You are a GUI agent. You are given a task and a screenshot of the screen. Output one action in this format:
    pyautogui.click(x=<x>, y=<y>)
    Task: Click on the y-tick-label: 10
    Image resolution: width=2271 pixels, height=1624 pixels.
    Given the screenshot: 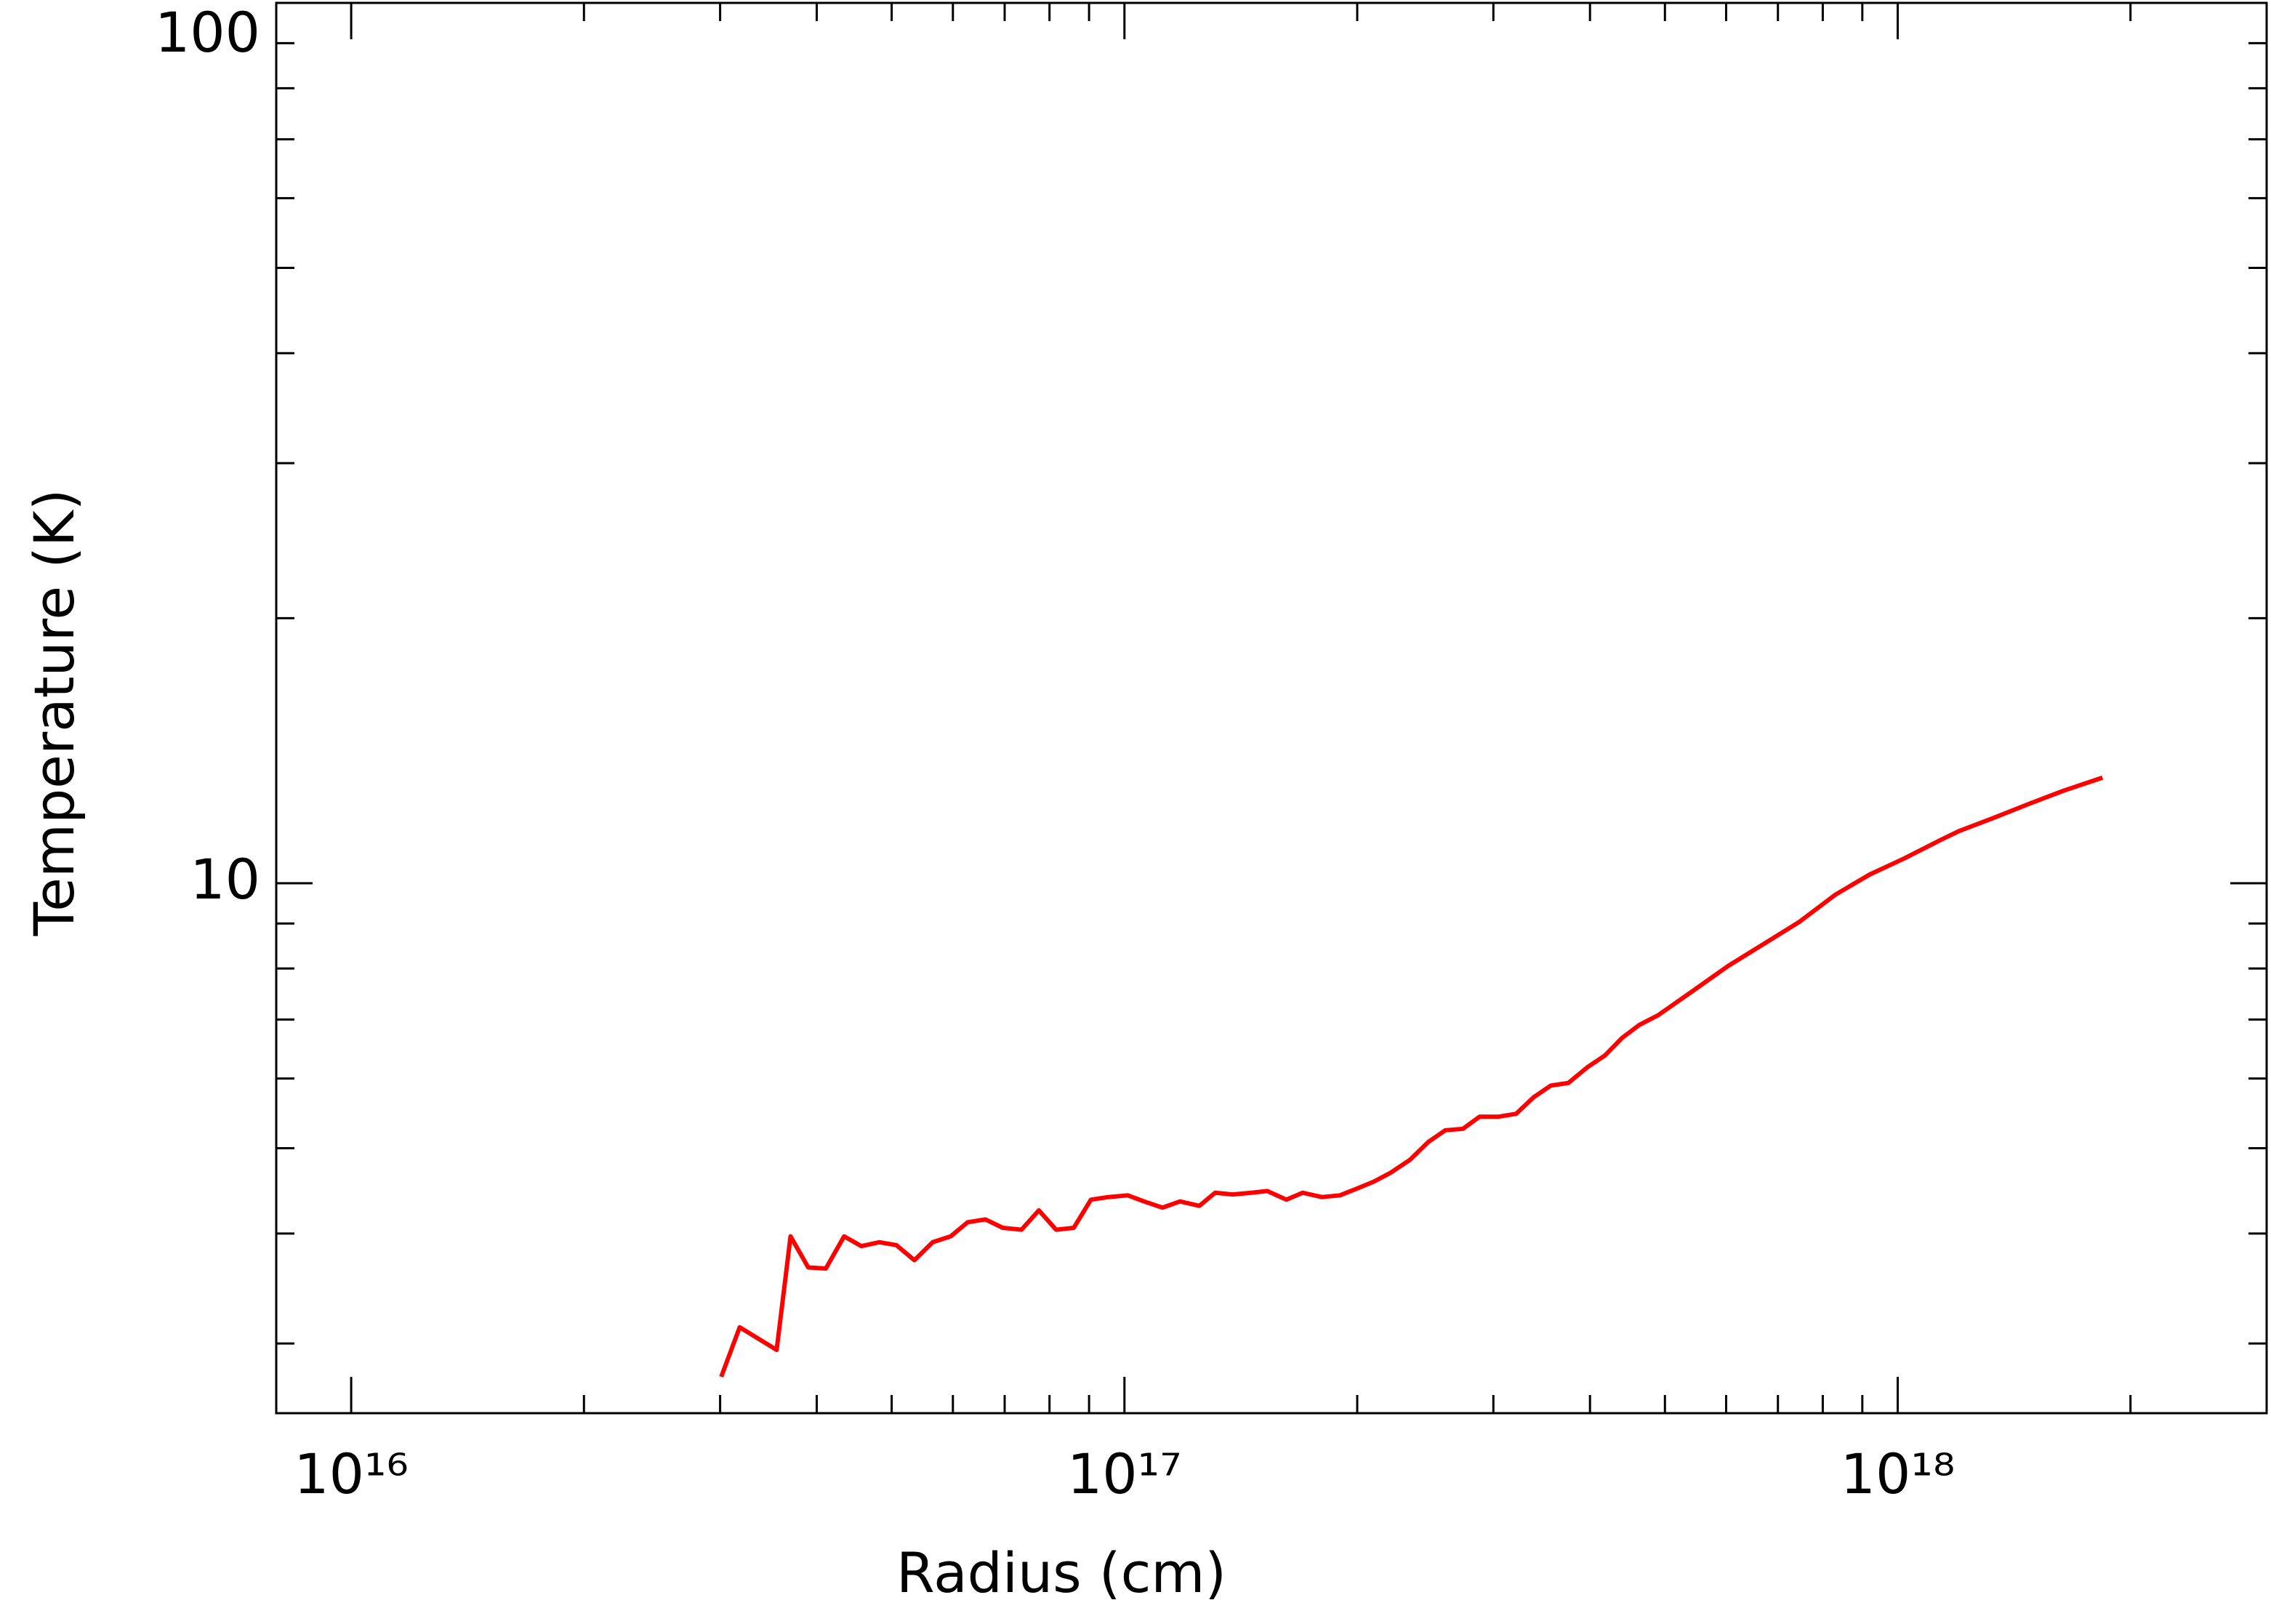 What is the action you would take?
    pyautogui.click(x=225, y=879)
    